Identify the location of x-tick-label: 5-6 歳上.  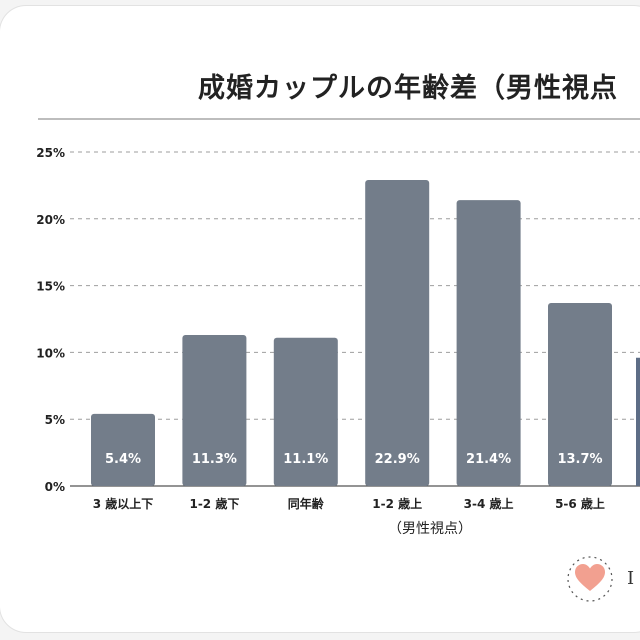
(580, 503).